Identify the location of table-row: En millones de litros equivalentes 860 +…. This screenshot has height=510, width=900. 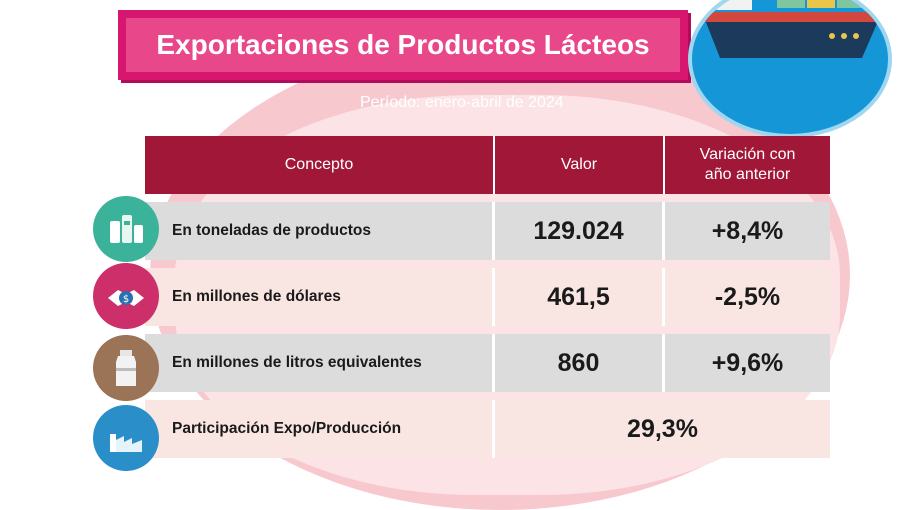
(487, 363).